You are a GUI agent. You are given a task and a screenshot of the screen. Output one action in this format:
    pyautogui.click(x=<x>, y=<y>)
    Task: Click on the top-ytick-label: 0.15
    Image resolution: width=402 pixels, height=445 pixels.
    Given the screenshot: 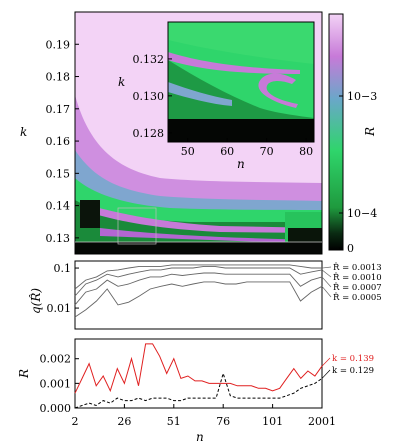 What is the action you would take?
    pyautogui.click(x=58, y=173)
    